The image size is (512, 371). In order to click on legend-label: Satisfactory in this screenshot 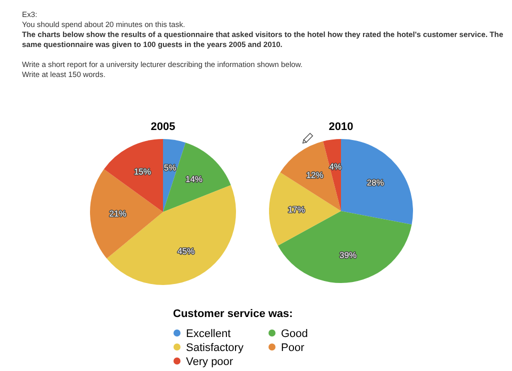, I will do `click(215, 348)`.